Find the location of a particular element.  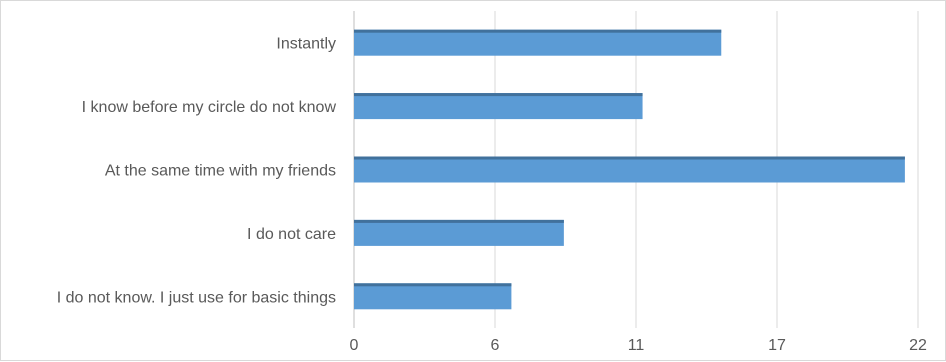

category-label: At the same time with my friends is located at coordinates (220, 171).